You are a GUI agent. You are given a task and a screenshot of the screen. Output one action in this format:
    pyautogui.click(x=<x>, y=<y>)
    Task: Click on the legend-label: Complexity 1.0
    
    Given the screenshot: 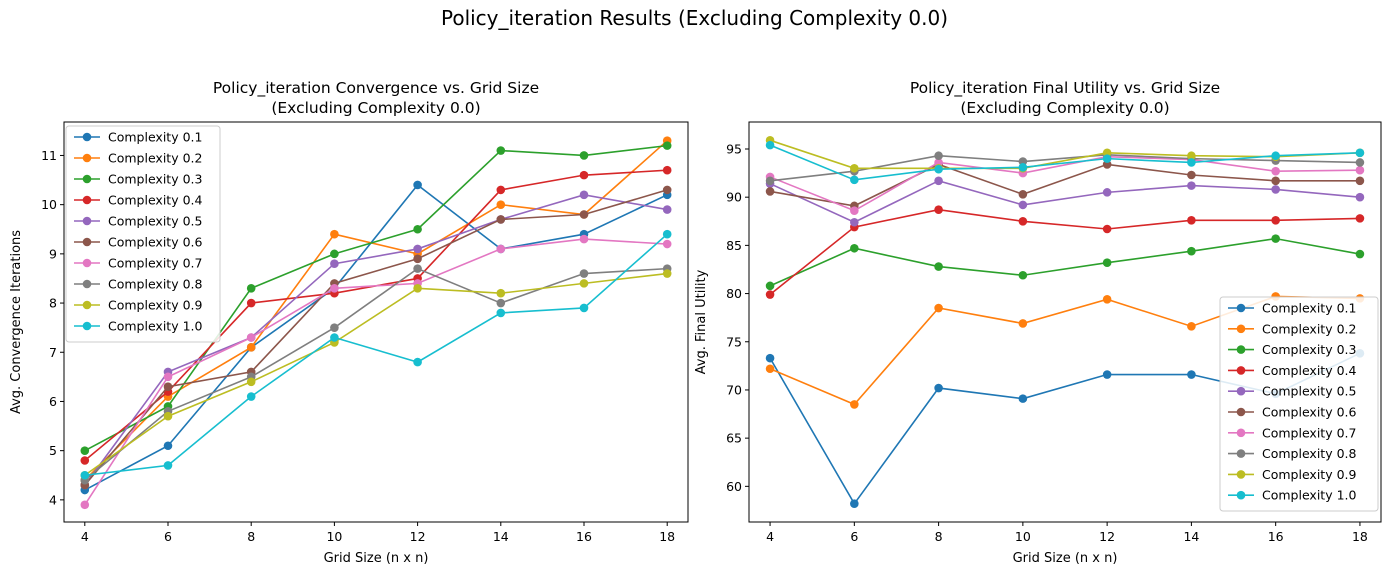 What is the action you would take?
    pyautogui.click(x=155, y=326)
    